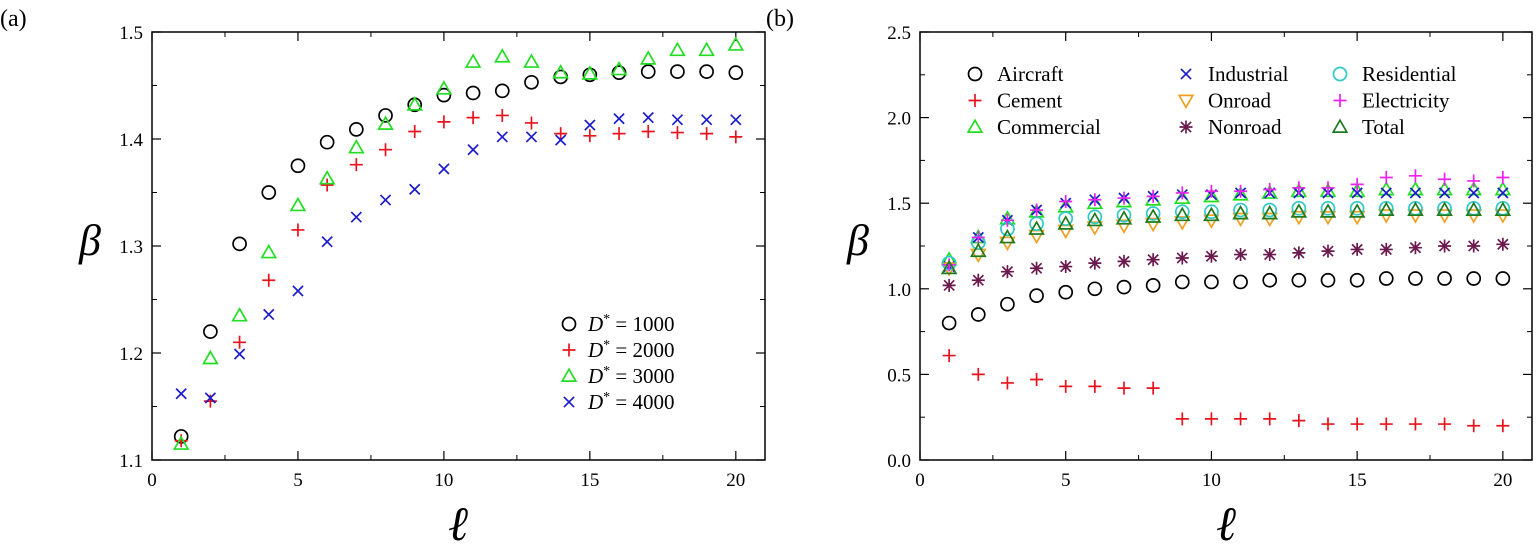  I want to click on panel-a-xlabel: ℓ, so click(458, 522).